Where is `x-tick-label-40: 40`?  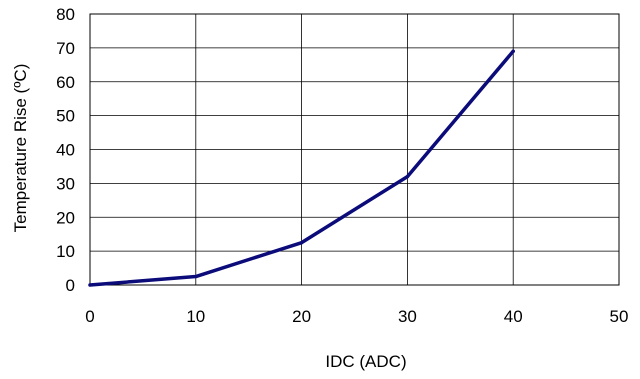
x-tick-label-40: 40 is located at coordinates (513, 316).